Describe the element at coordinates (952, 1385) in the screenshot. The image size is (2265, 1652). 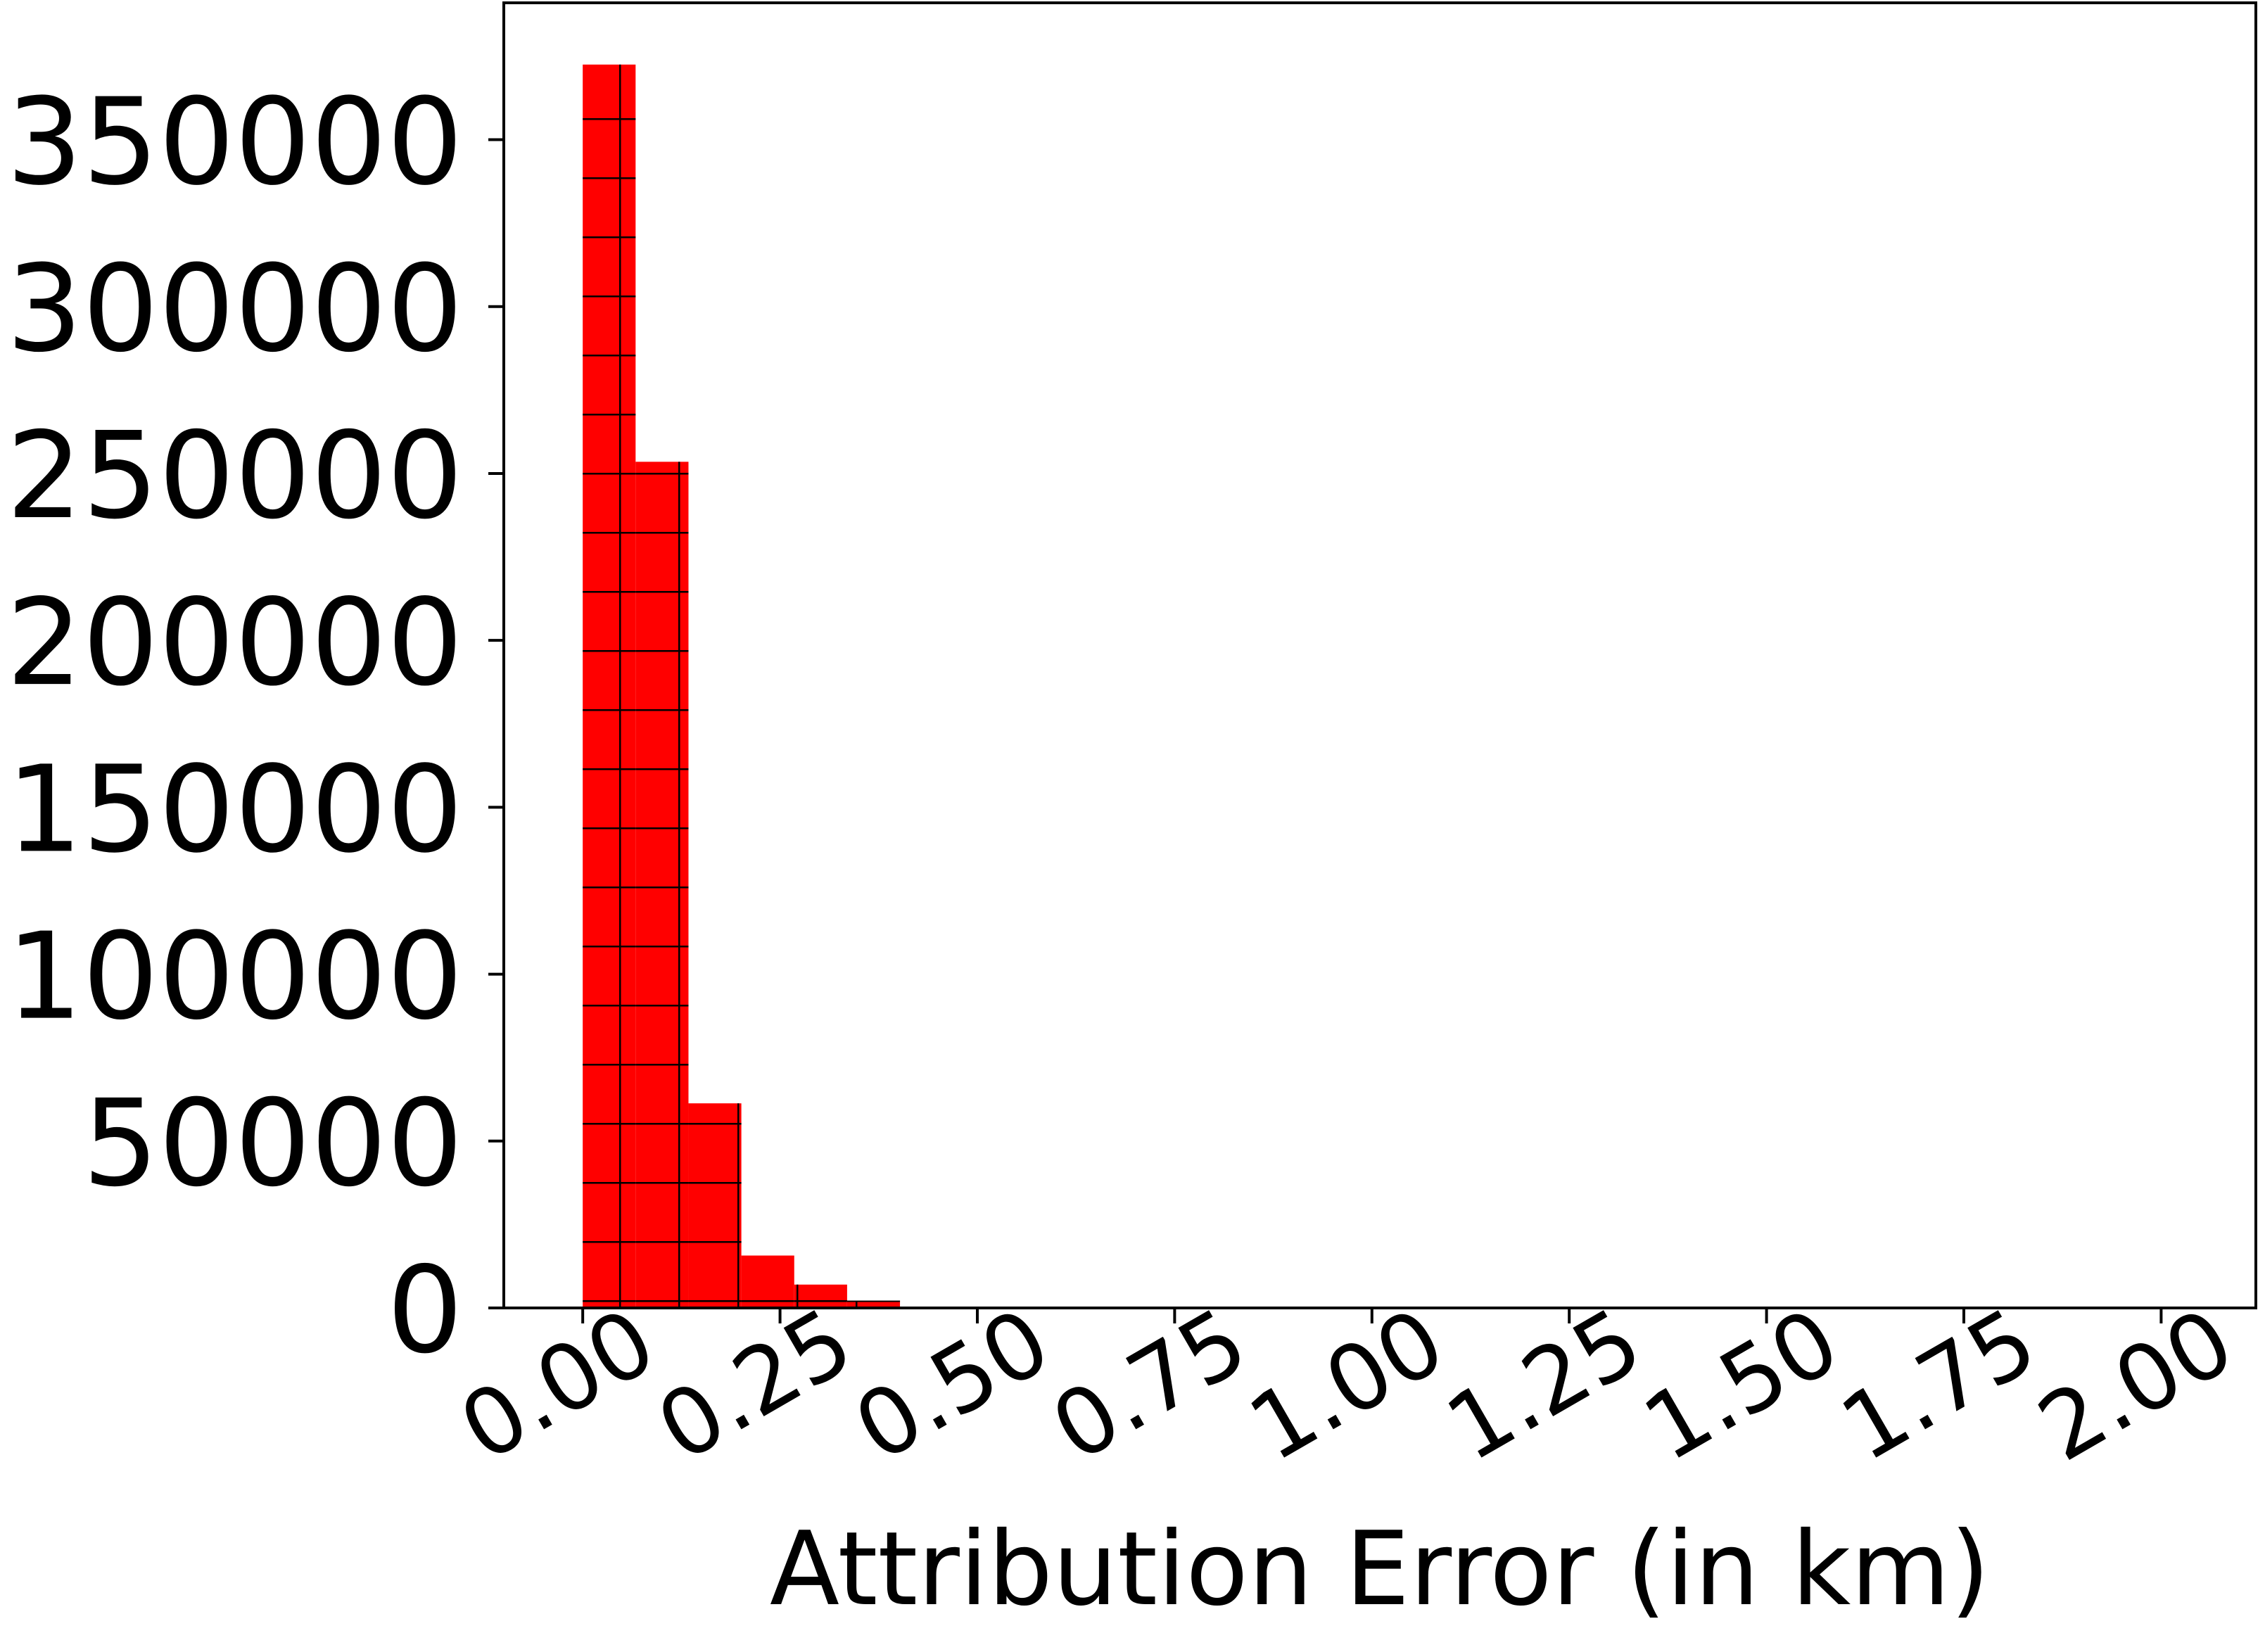
I see `x-tick-label: 0.50` at that location.